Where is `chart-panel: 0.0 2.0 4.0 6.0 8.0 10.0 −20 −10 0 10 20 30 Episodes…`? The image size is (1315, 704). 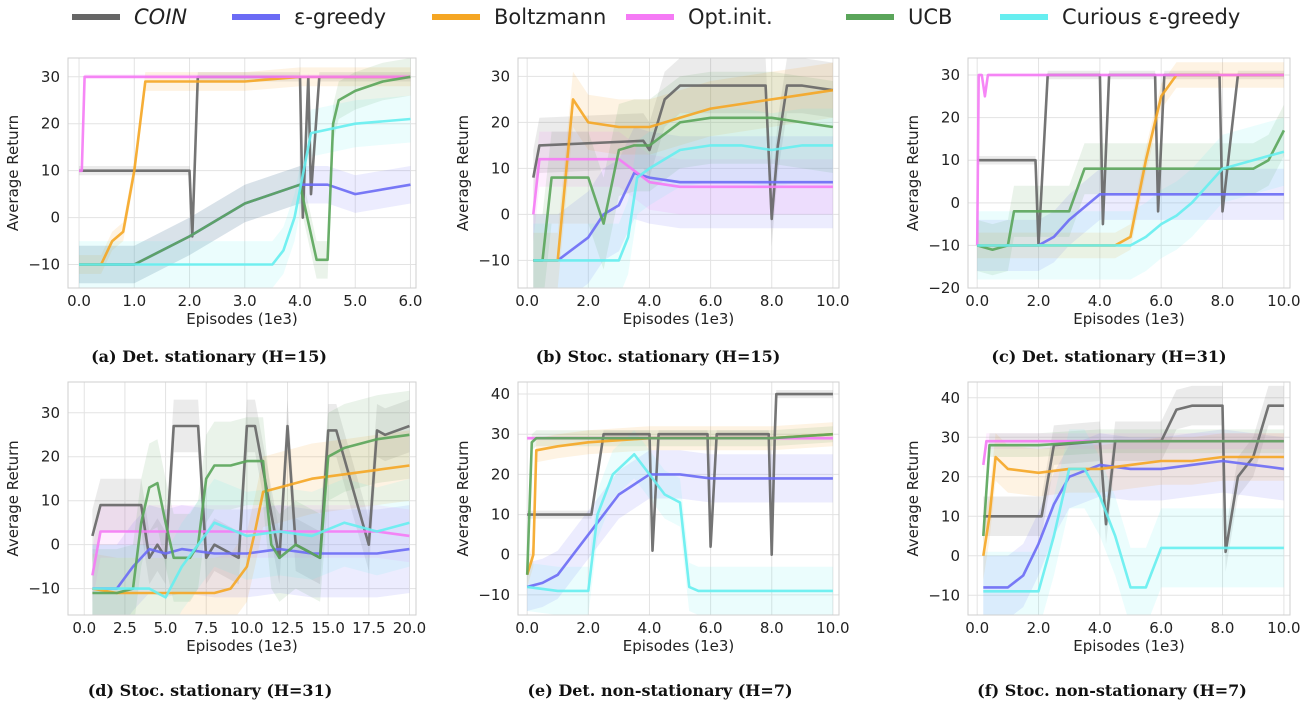 chart-panel: 0.0 2.0 4.0 6.0 8.0 10.0 −20 −10 0 10 20 30 Episodes… is located at coordinates (1102, 211).